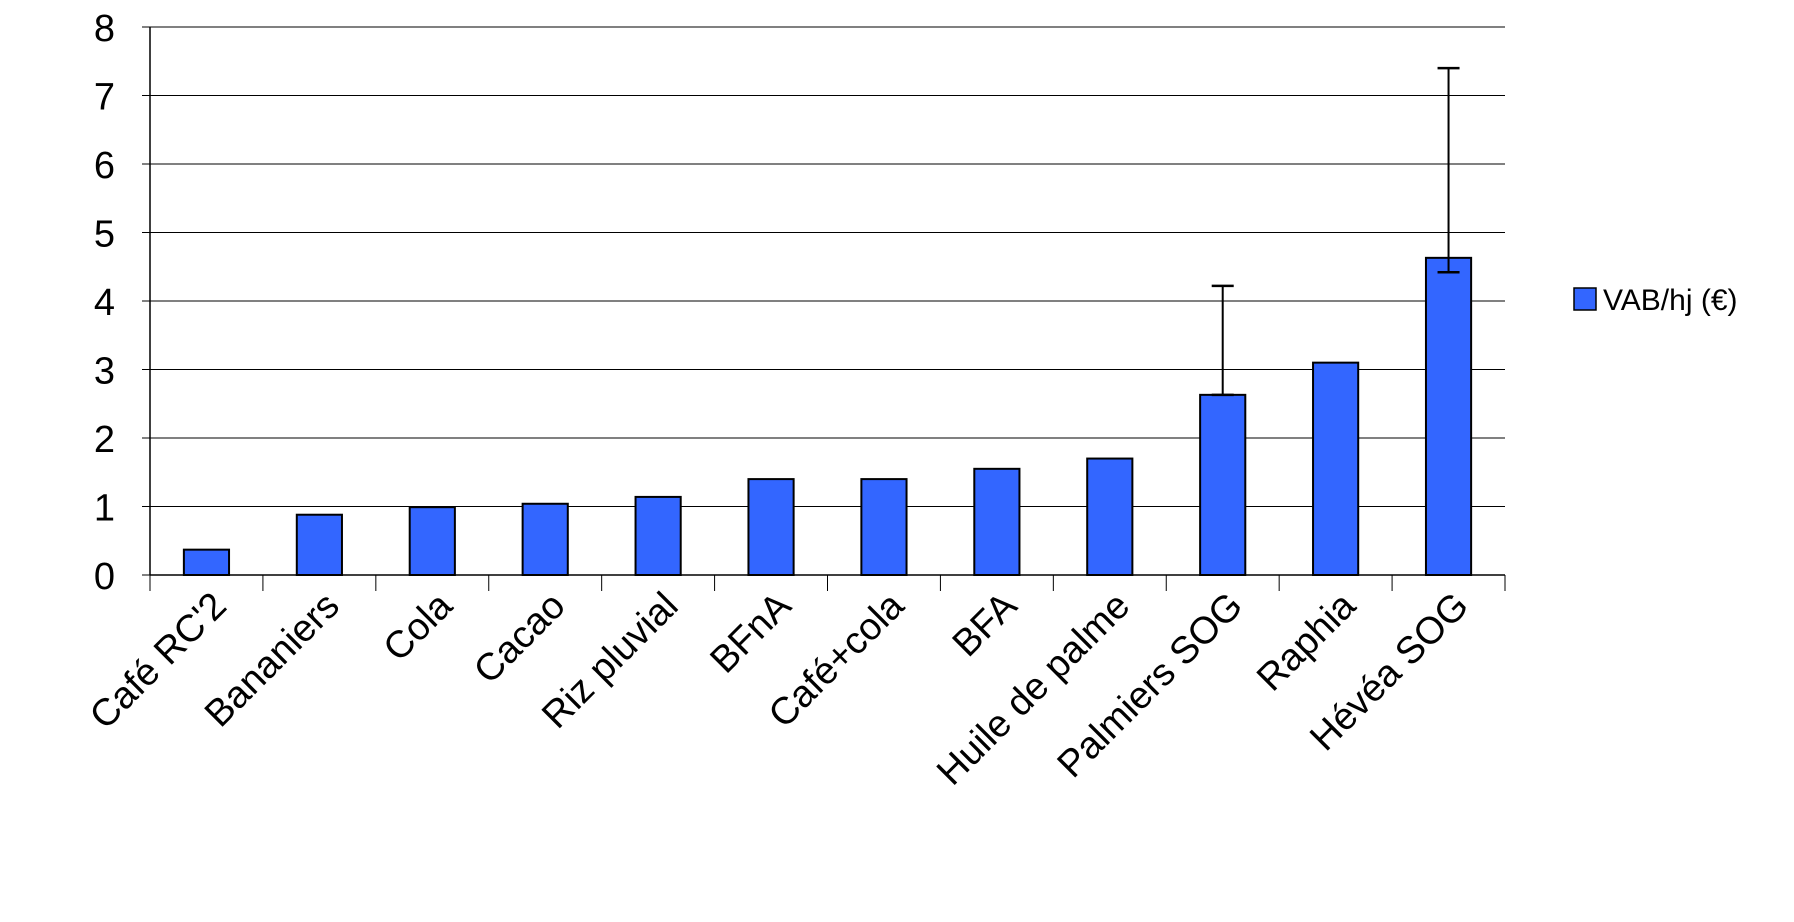 The width and height of the screenshot is (1794, 922). Describe the element at coordinates (104, 235) in the screenshot. I see `y-tick-label: 5` at that location.